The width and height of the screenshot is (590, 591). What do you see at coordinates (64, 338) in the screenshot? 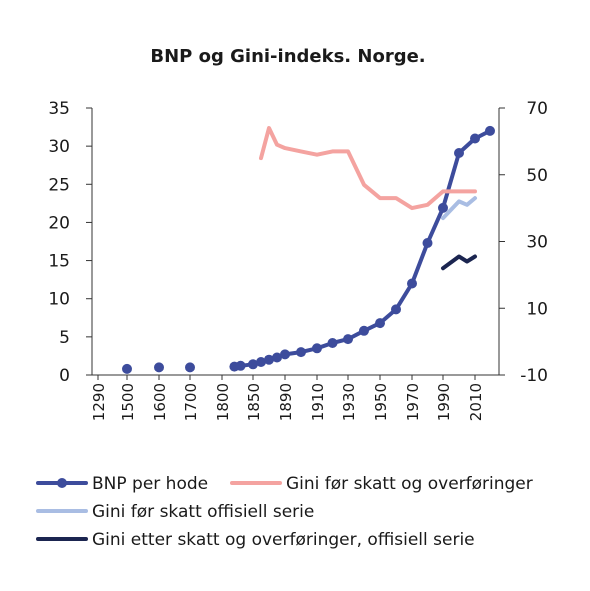
I see `y-left-tick-label: 5` at bounding box center [64, 338].